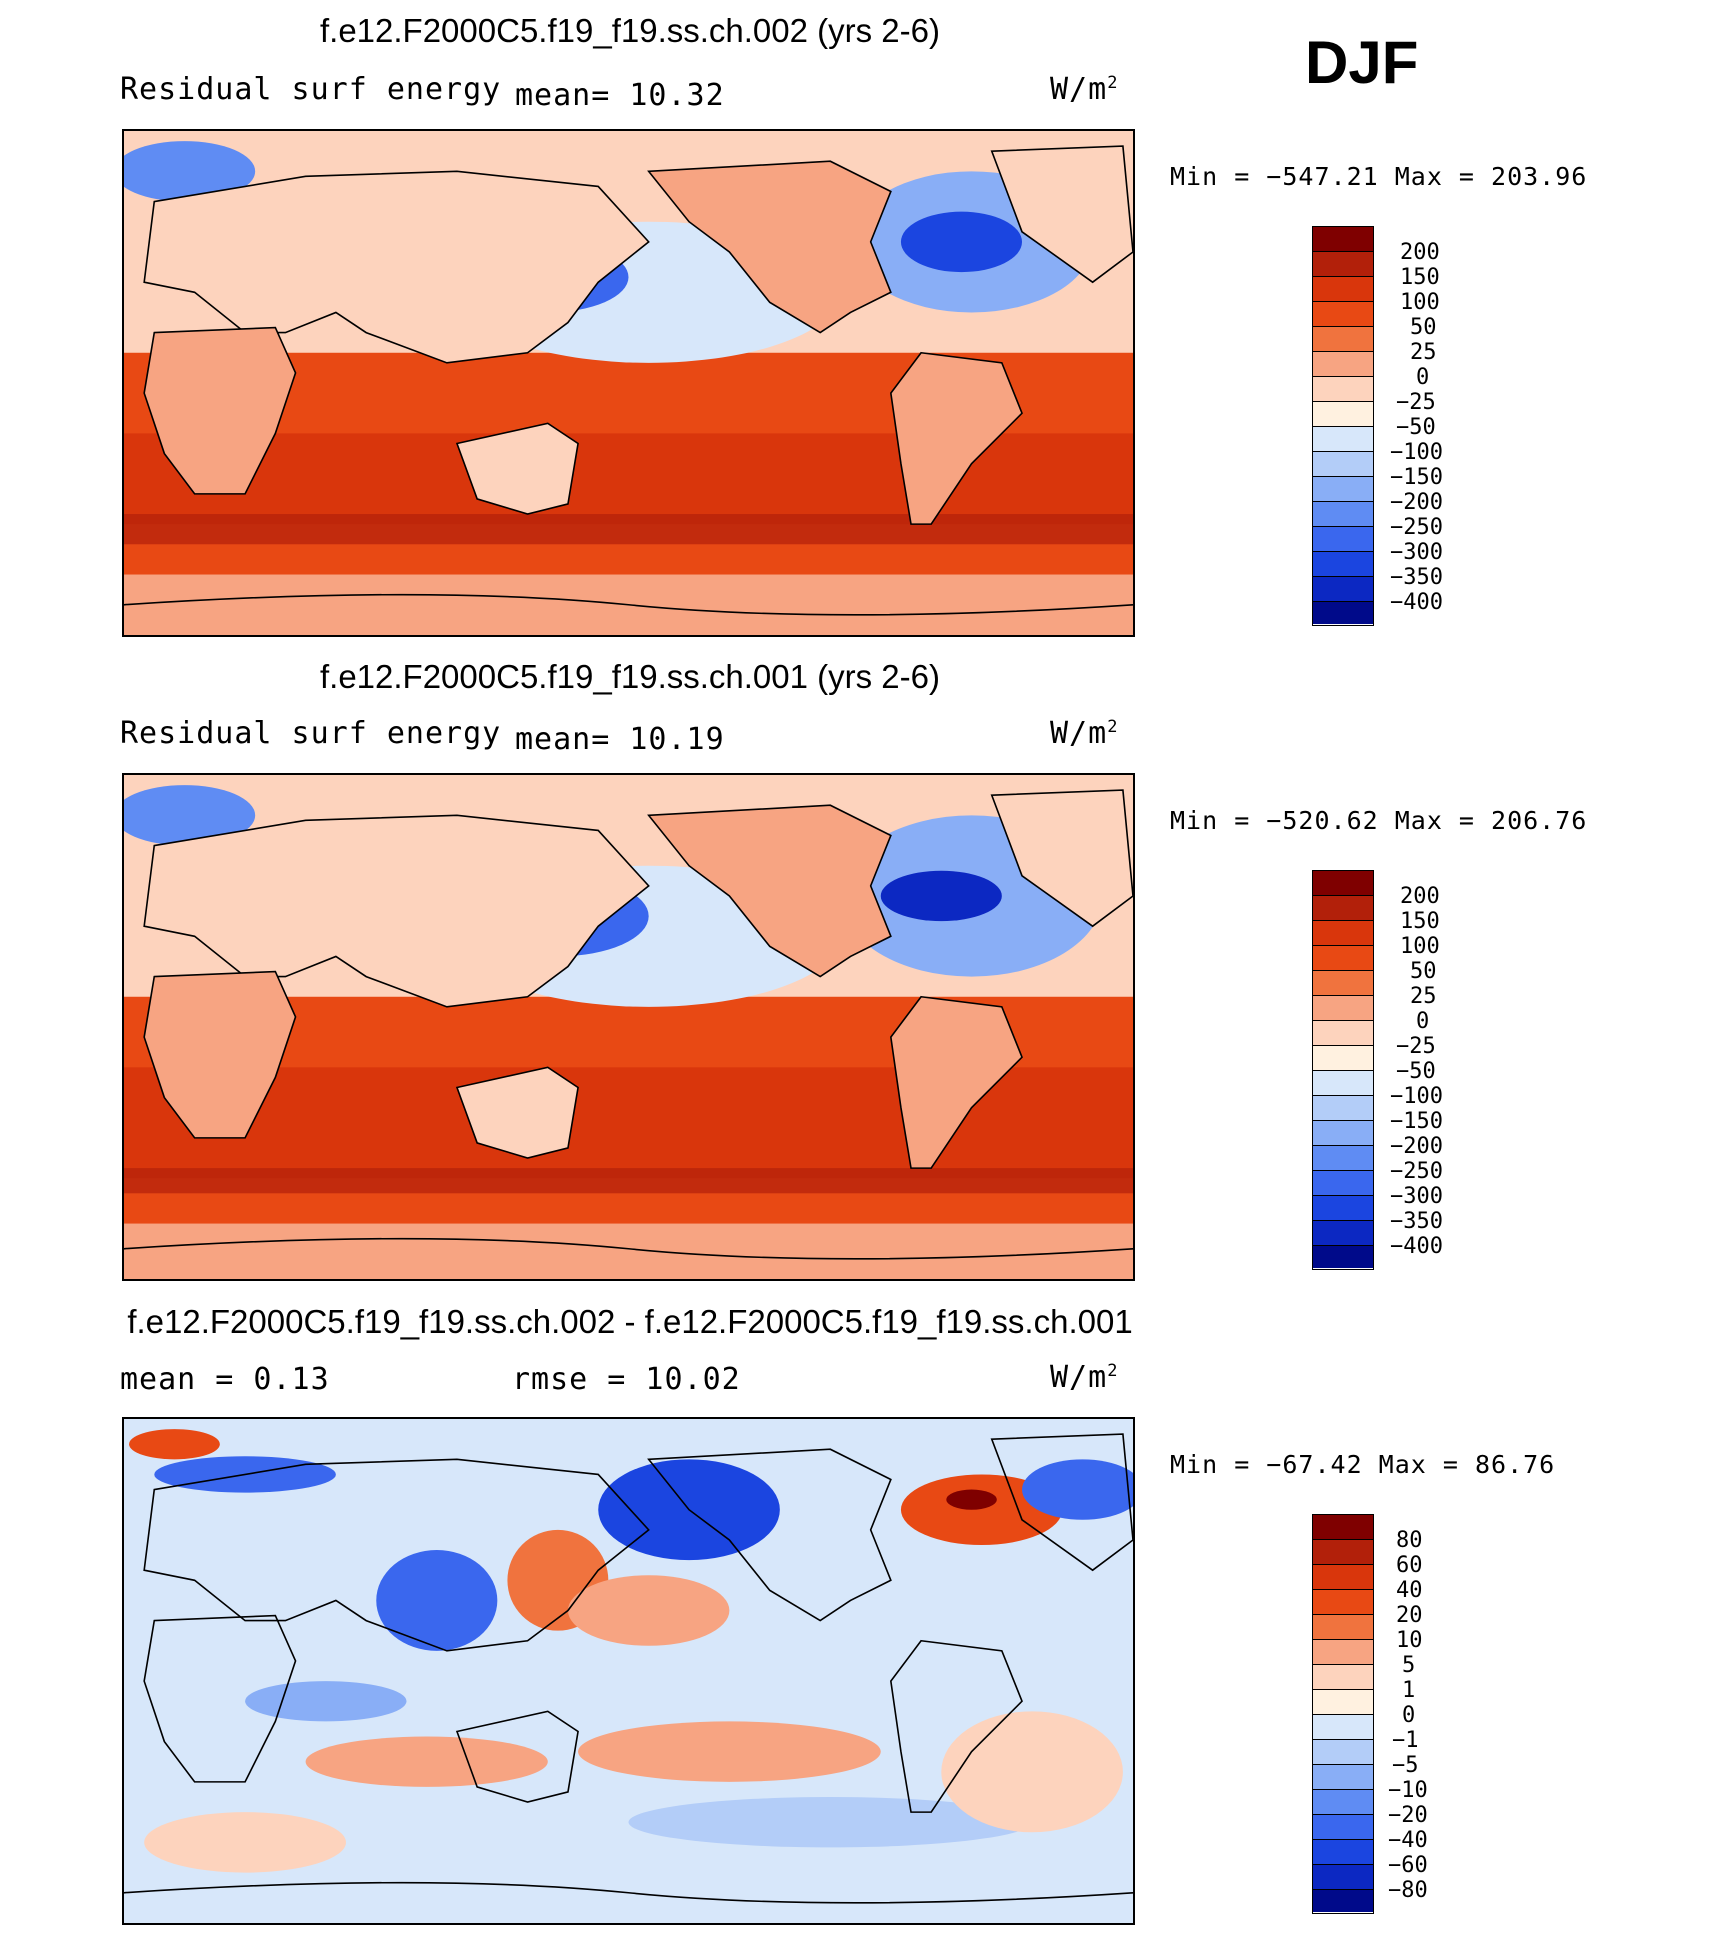 The height and width of the screenshot is (1941, 1710). Describe the element at coordinates (1405, 1765) in the screenshot. I see `colorbar-tick-label: −5` at that location.